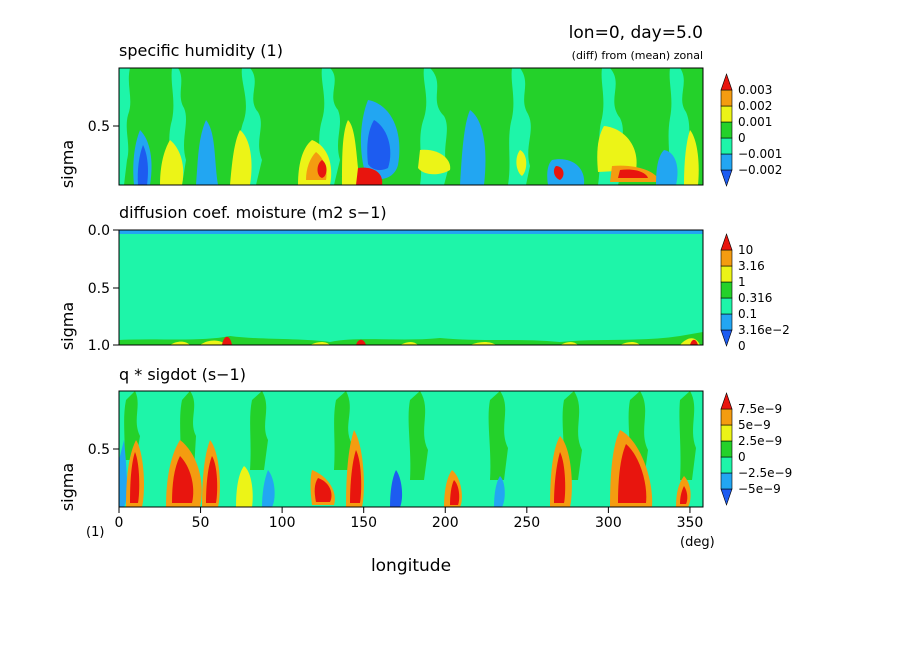 The image size is (904, 654). Describe the element at coordinates (755, 106) in the screenshot. I see `colorbar-label: 0.002` at that location.